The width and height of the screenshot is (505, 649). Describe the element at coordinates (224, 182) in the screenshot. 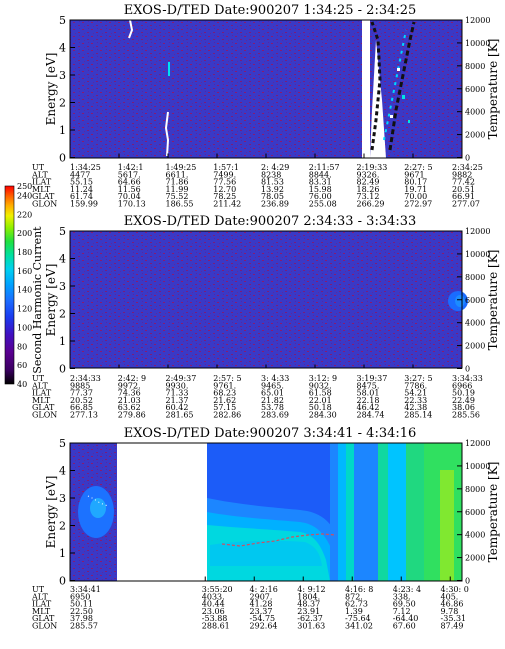

I see `panel-1-ephem-cell: 77.56` at that location.